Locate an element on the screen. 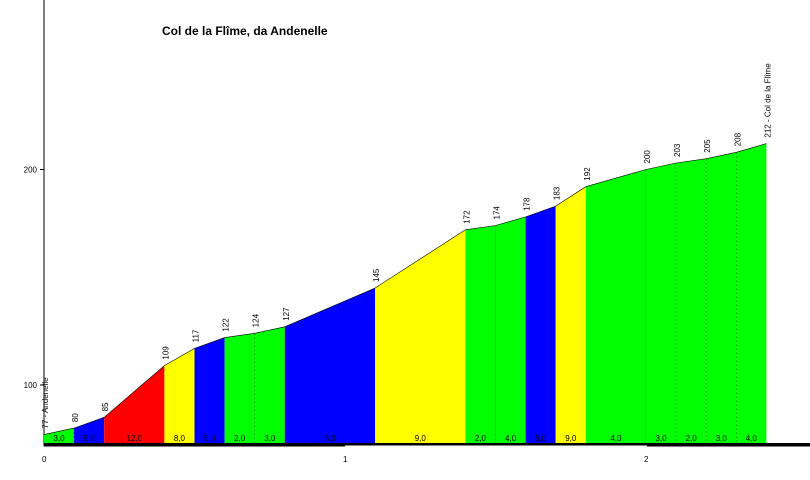  elevation-label-12: 183 is located at coordinates (557, 193).